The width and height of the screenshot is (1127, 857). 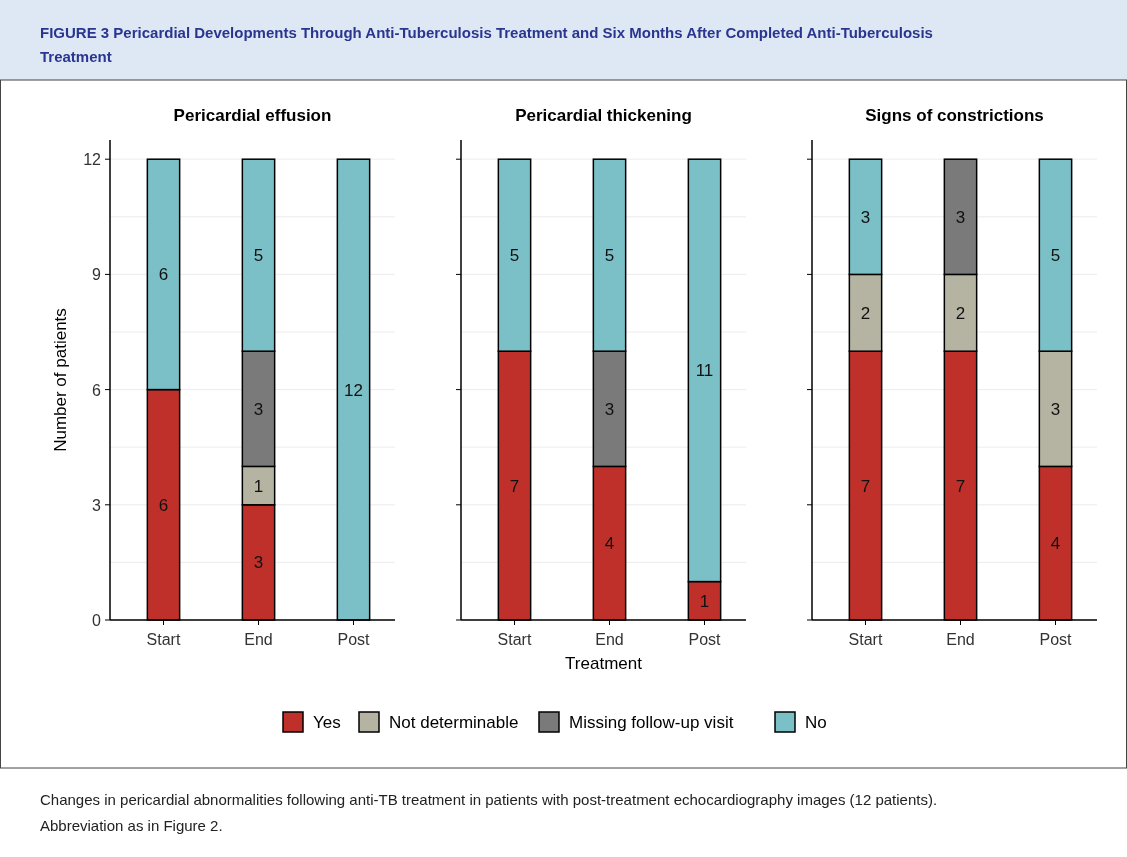 I want to click on y-tick-label: 12, so click(x=92, y=160).